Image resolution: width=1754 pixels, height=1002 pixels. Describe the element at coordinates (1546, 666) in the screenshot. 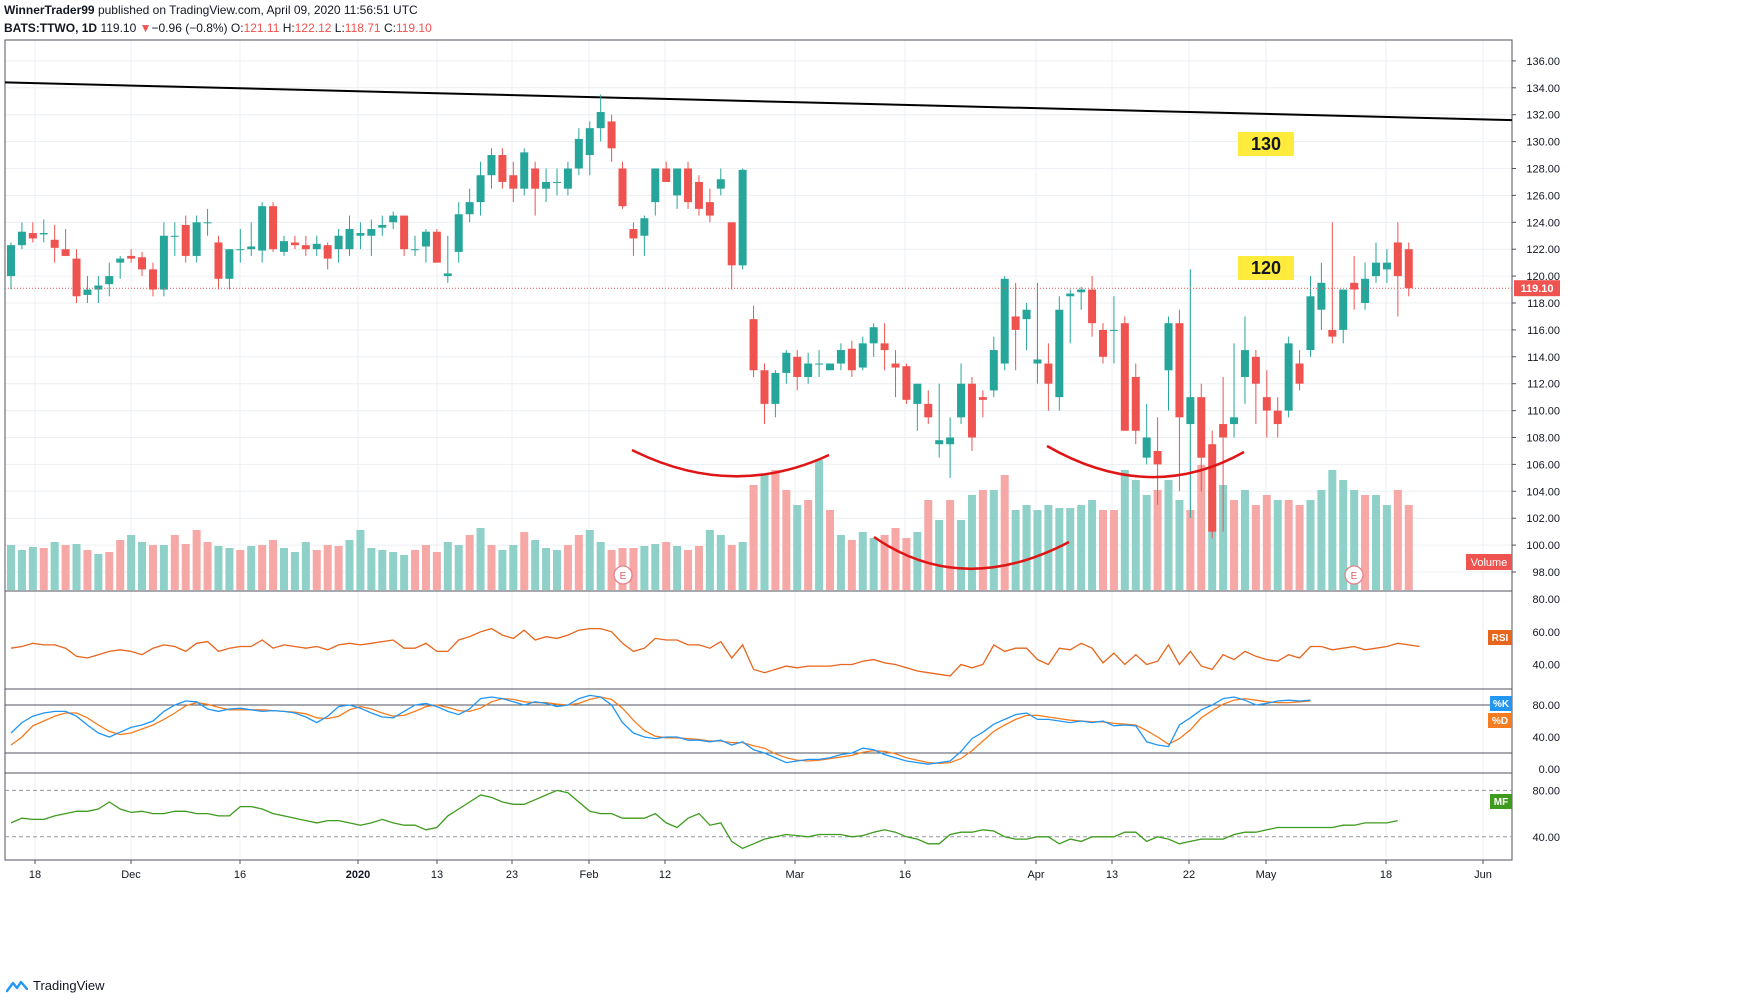

I see `rsi-tick-label: 40.00` at that location.